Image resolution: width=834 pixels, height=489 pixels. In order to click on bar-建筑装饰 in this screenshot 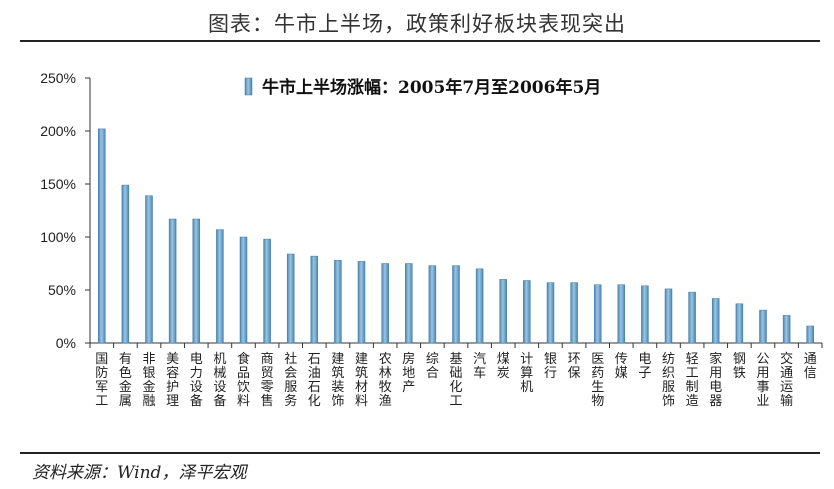, I will do `click(338, 302)`.